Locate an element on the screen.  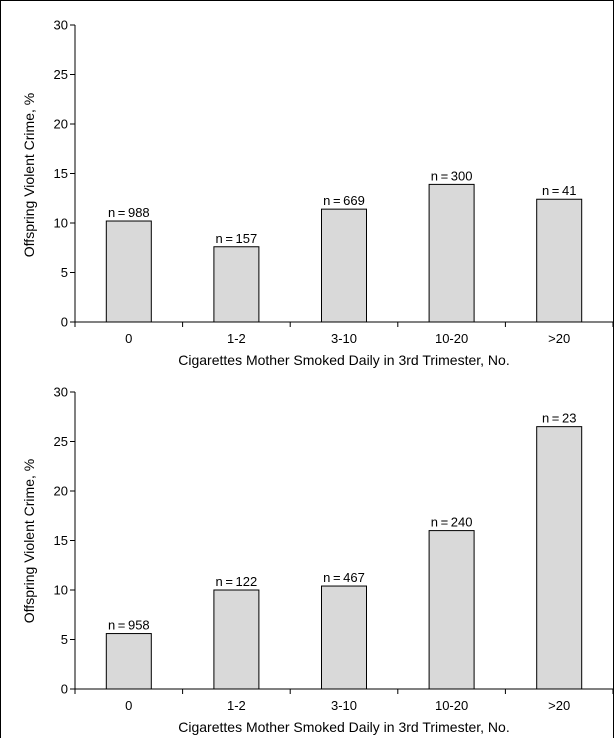
bar-data-label: n = 122 is located at coordinates (237, 581).